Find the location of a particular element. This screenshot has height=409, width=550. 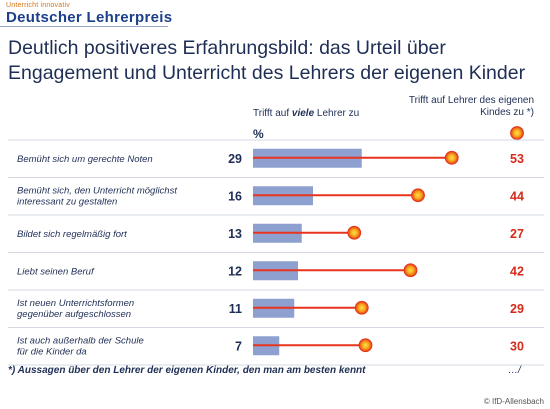

header-many-prefix: Trifft auf is located at coordinates (272, 113).